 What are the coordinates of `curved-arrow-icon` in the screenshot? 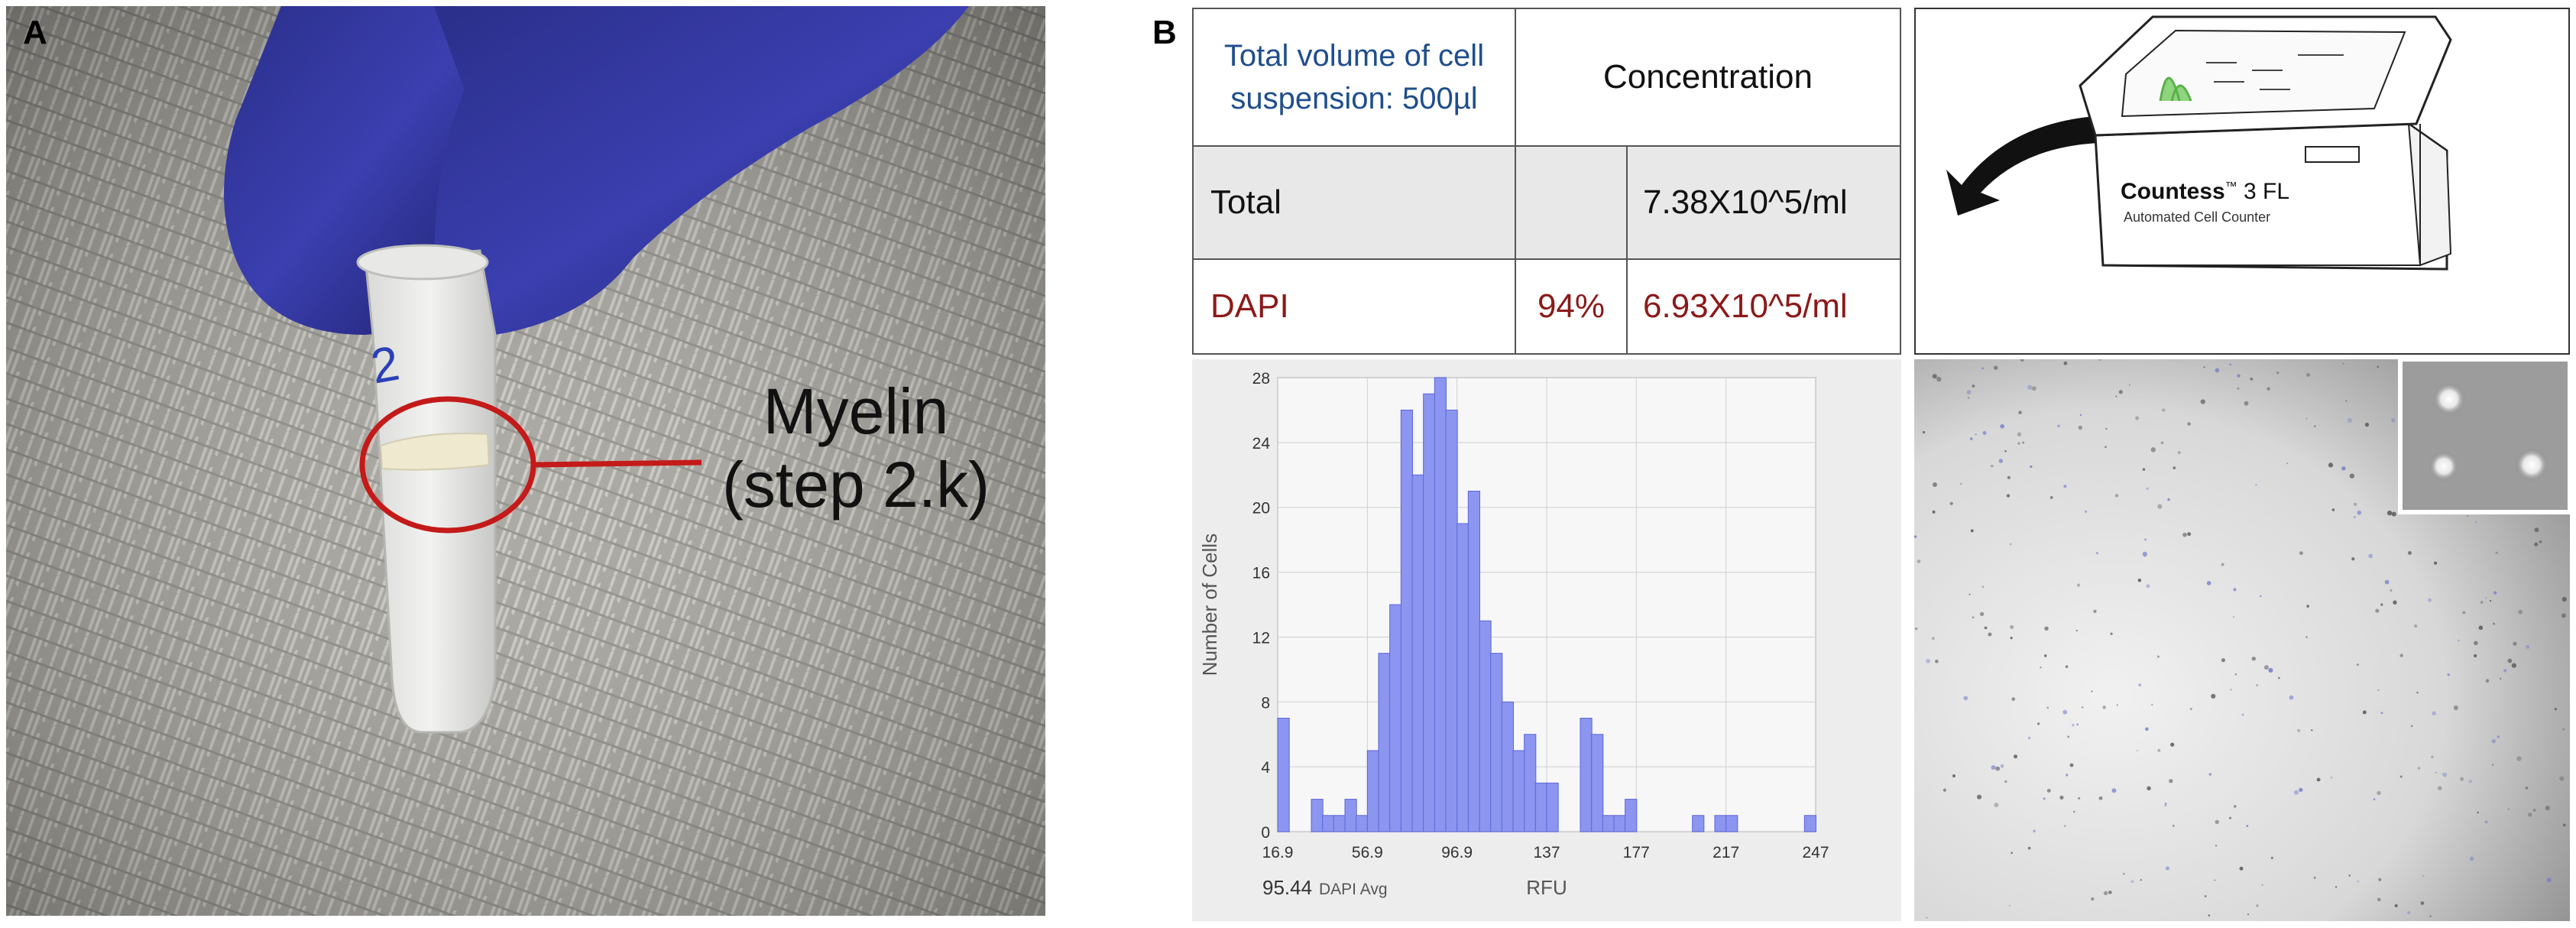 It's located at (2022, 166).